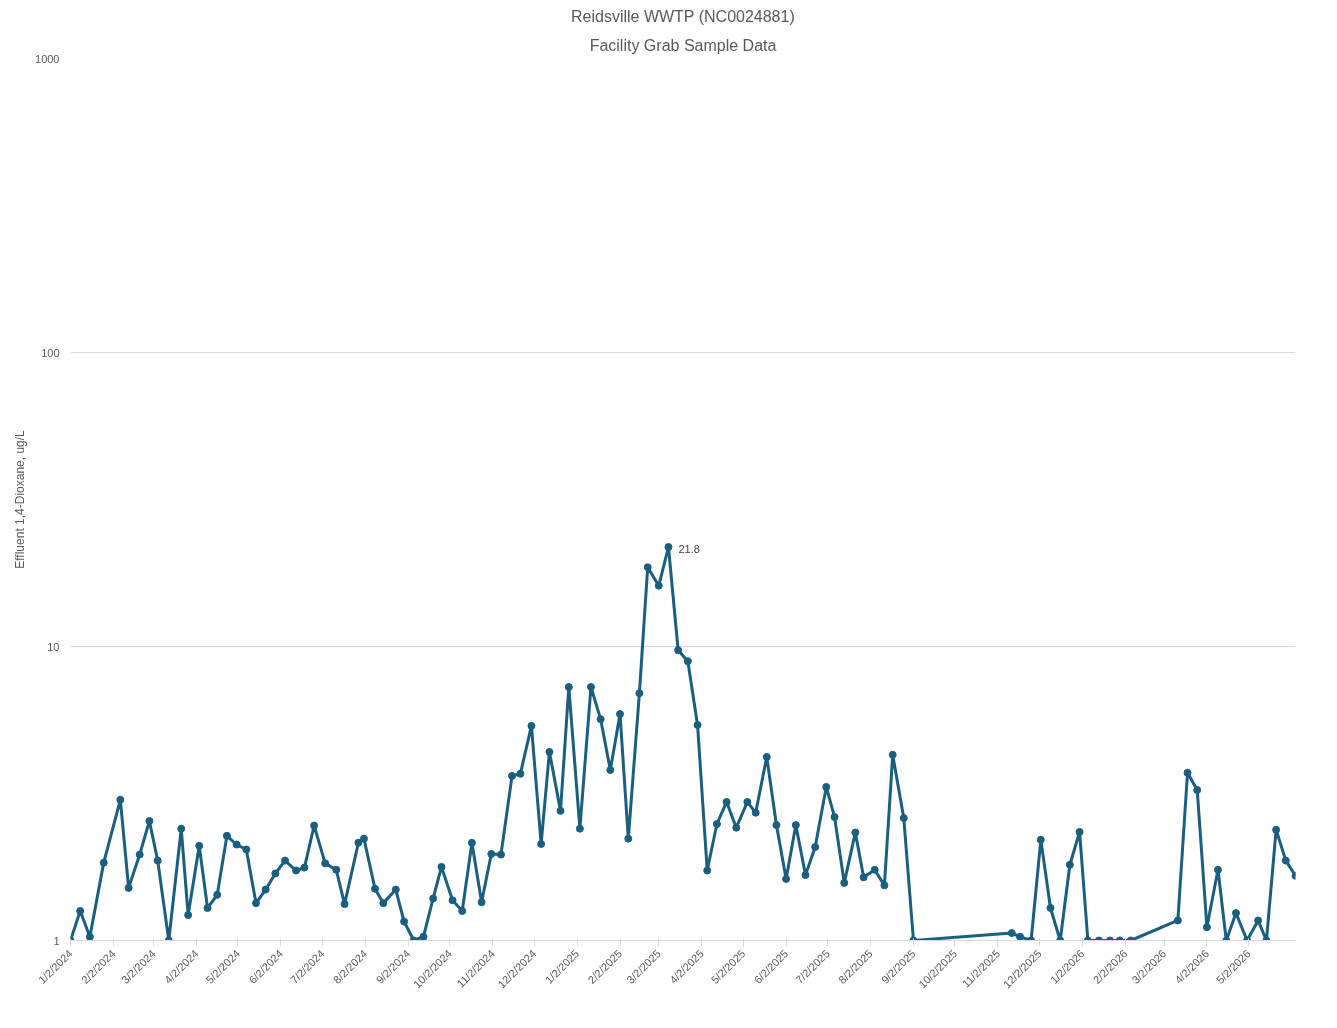 The height and width of the screenshot is (1028, 1337). What do you see at coordinates (683, 45) in the screenshot?
I see `chart-subtitle: Facility Grab Sample Data` at bounding box center [683, 45].